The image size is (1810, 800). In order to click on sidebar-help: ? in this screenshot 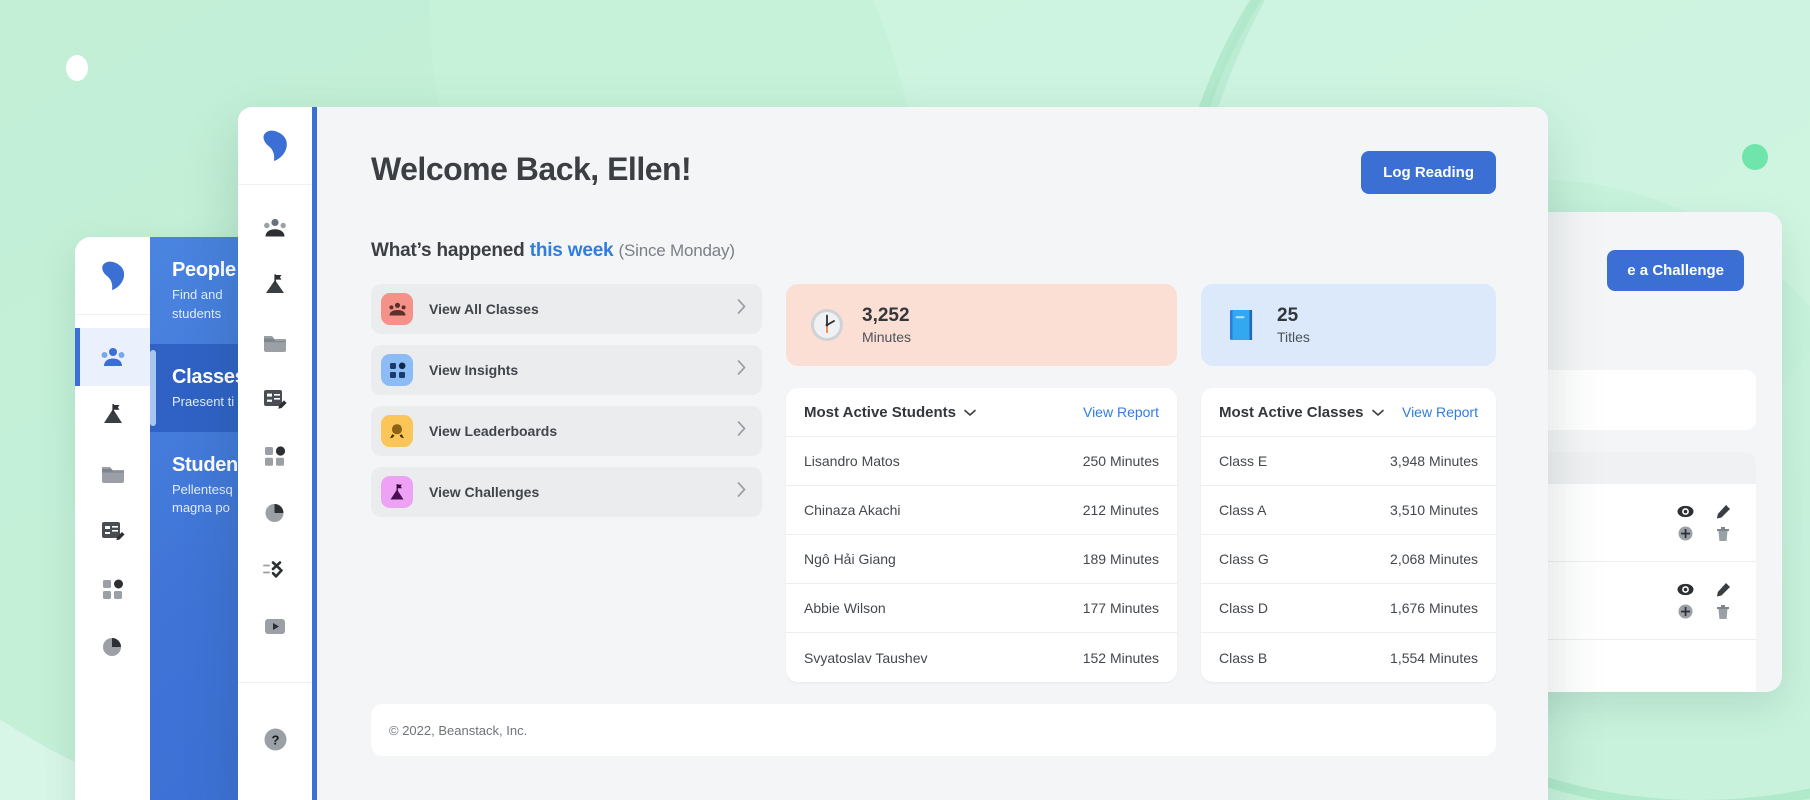, I will do `click(275, 741)`.